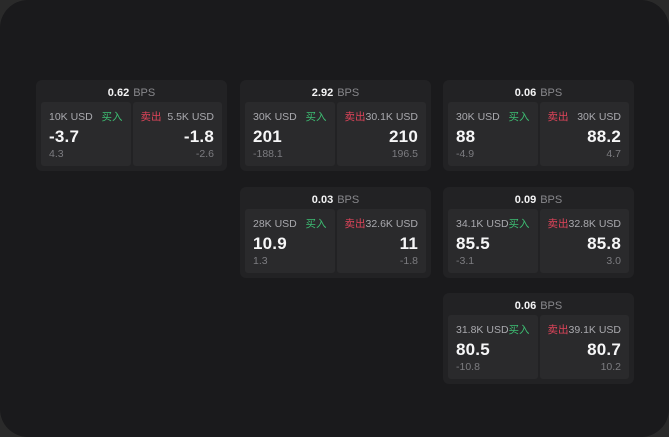 Image resolution: width=669 pixels, height=437 pixels. I want to click on sell-change: 10.2, so click(610, 367).